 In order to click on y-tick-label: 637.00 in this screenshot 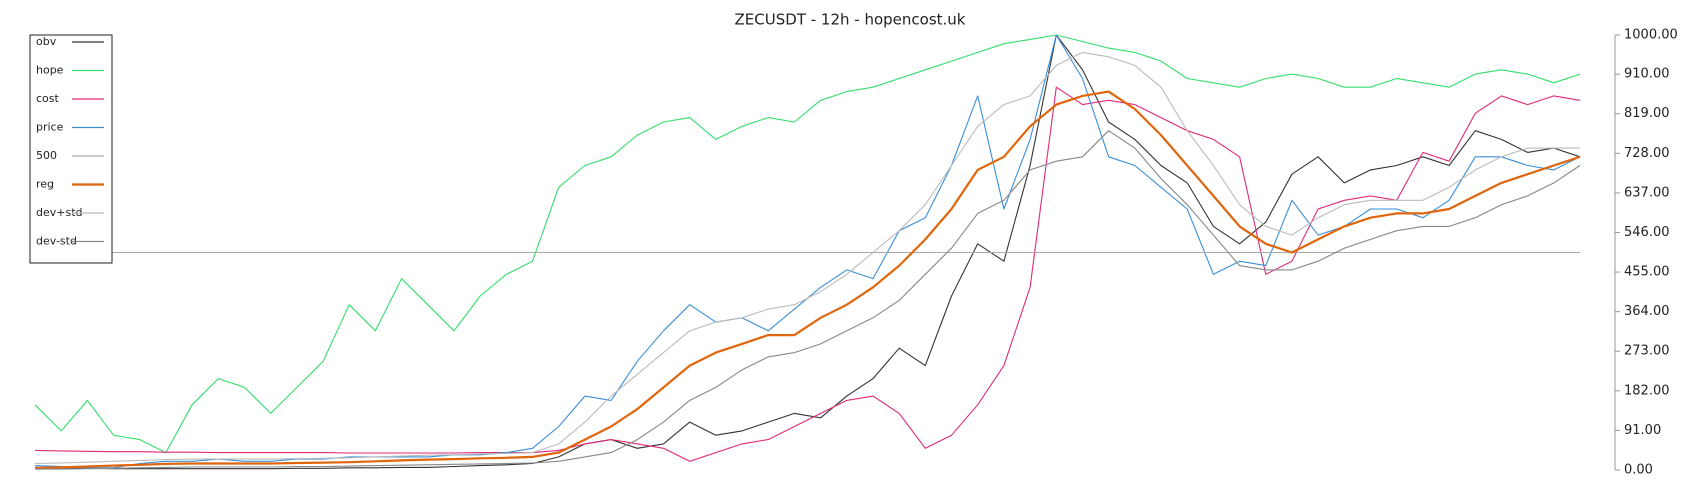, I will do `click(1647, 192)`.